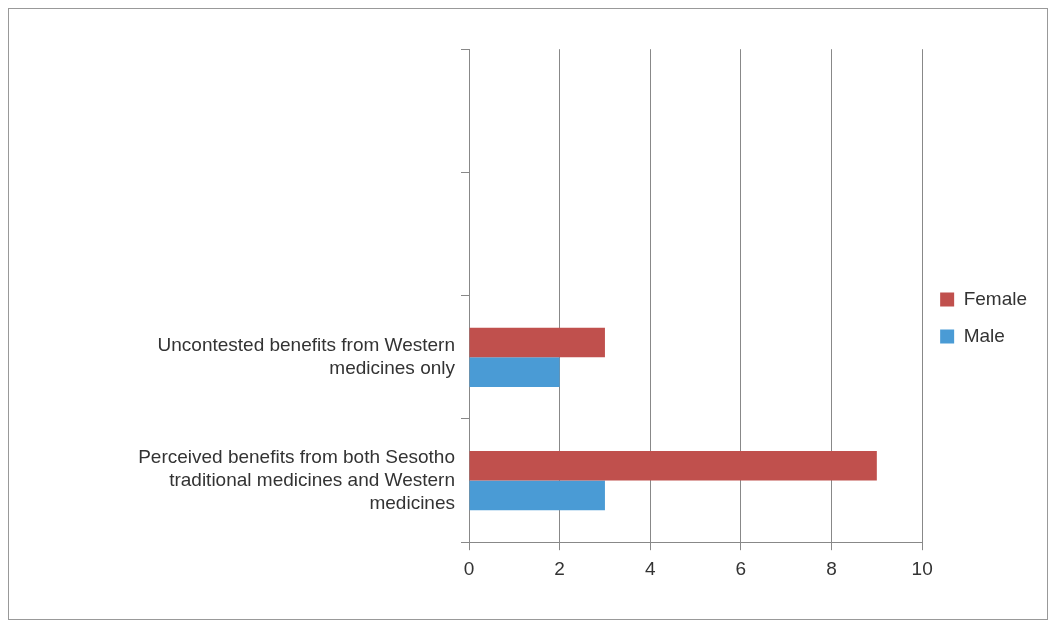  Describe the element at coordinates (995, 298) in the screenshot. I see `legend-label: Female` at that location.